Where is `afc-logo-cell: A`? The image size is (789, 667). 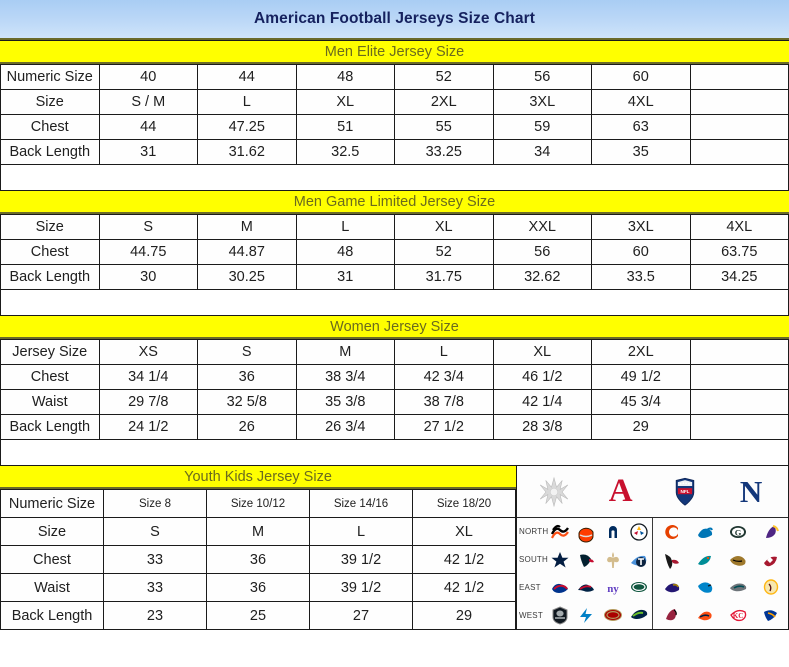
afc-logo-cell: A is located at coordinates (620, 491).